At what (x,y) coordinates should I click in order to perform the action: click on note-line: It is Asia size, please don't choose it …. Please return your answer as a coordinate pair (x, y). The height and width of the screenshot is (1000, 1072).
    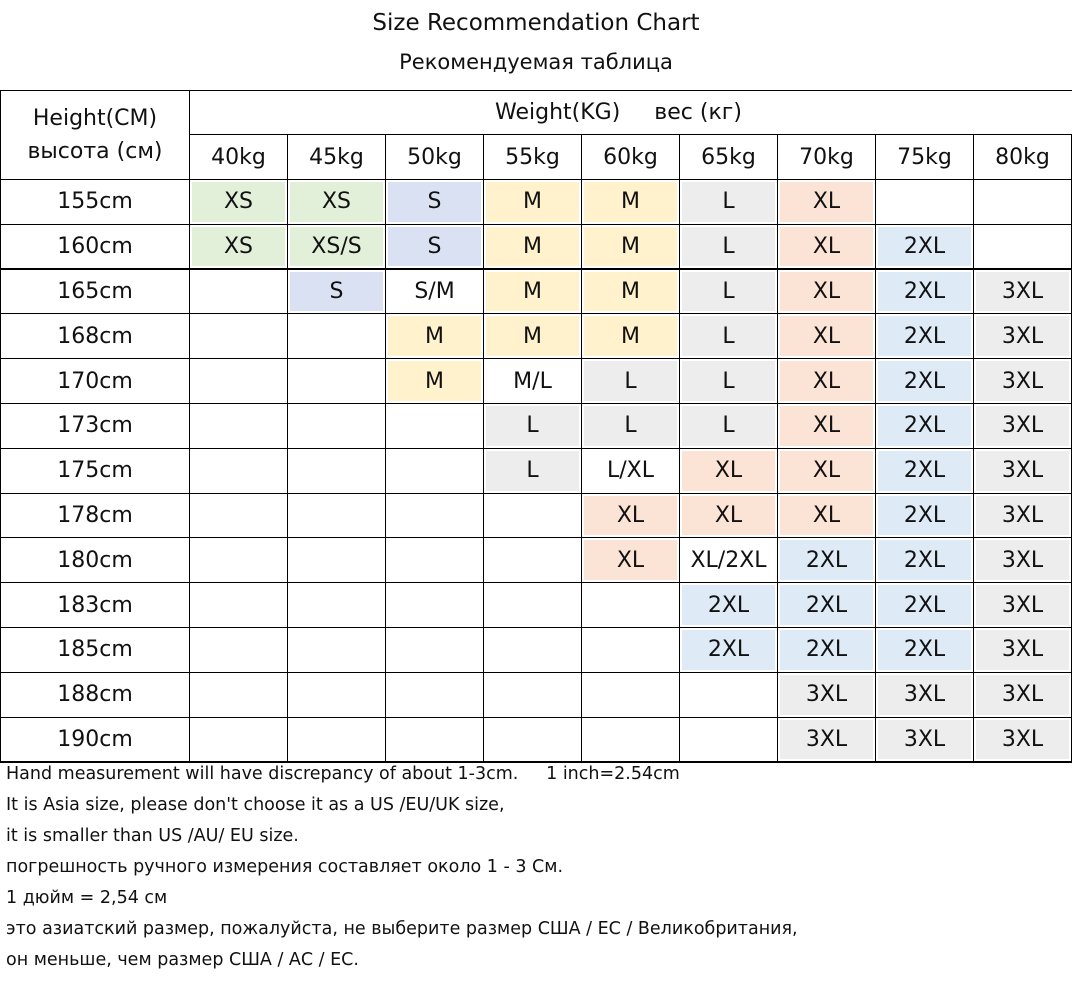
    Looking at the image, I should click on (255, 805).